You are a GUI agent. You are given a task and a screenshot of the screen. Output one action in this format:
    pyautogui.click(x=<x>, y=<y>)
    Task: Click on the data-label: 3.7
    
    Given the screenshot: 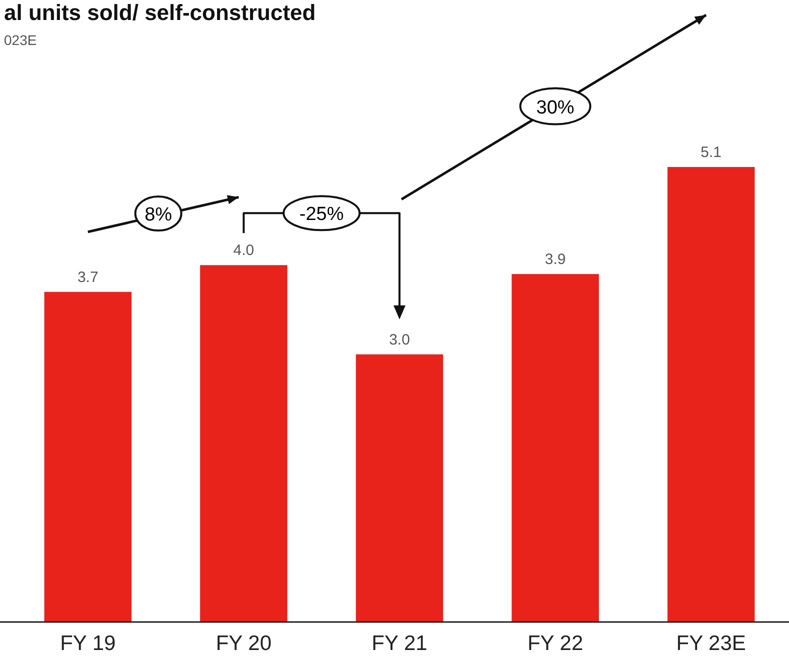 What is the action you would take?
    pyautogui.click(x=87, y=277)
    